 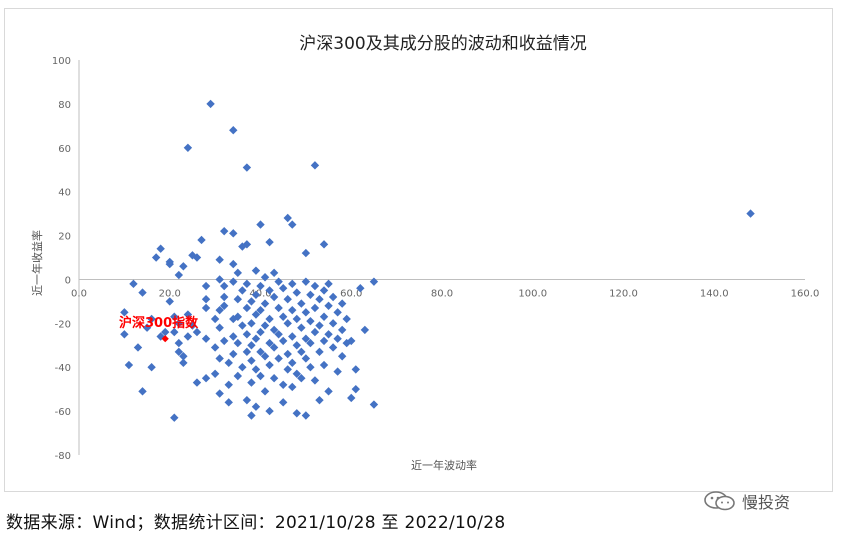 What do you see at coordinates (532, 293) in the screenshot?
I see `x-tick-label: 100.0` at bounding box center [532, 293].